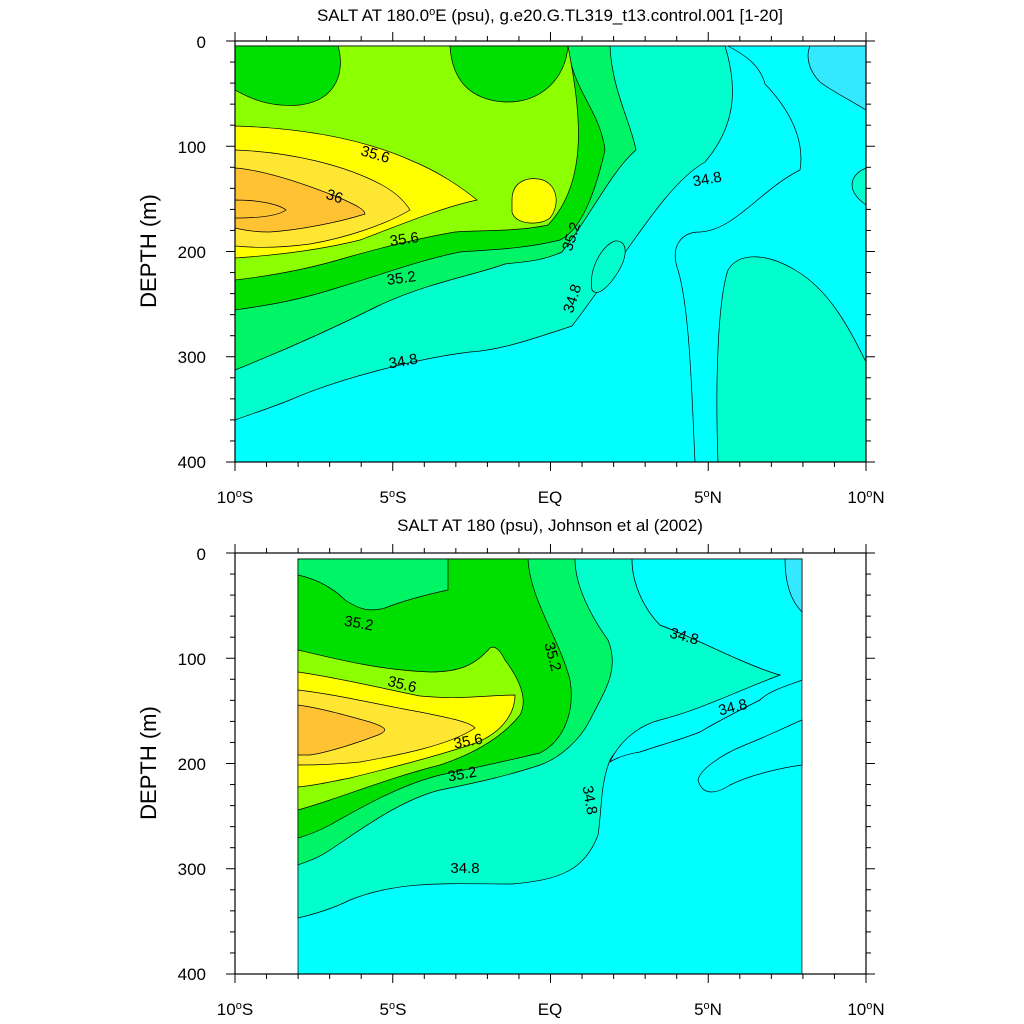 The width and height of the screenshot is (1024, 1024). I want to click on salinity-island-2n, so click(608, 266).